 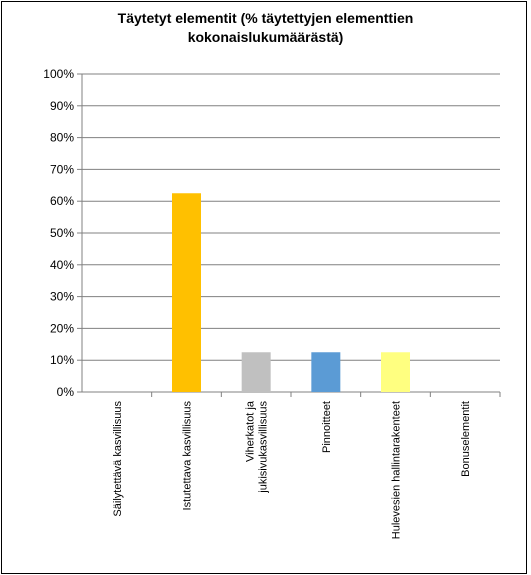 What do you see at coordinates (118, 459) in the screenshot?
I see `x-category-label: Säilytettävä kasvillisuus` at bounding box center [118, 459].